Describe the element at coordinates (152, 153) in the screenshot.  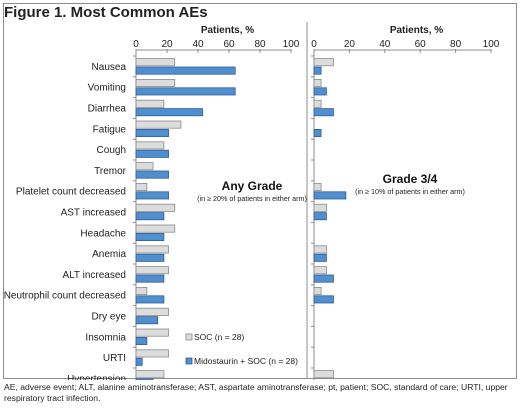
I see `bar-midostaurin-cough` at that location.